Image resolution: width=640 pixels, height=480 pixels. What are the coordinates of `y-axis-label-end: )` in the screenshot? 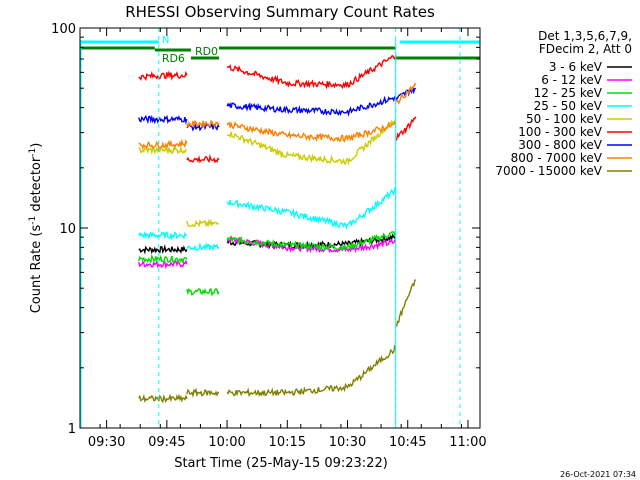 It's located at (36, 145).